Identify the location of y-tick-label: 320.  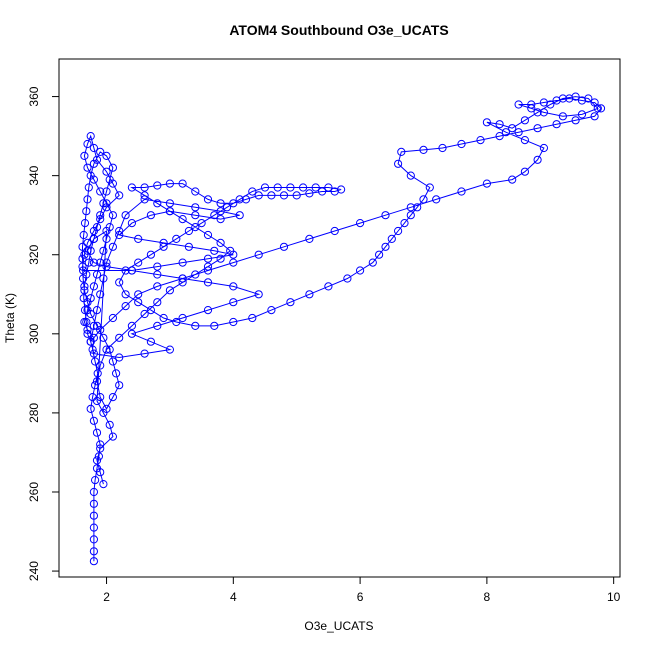
(34, 254).